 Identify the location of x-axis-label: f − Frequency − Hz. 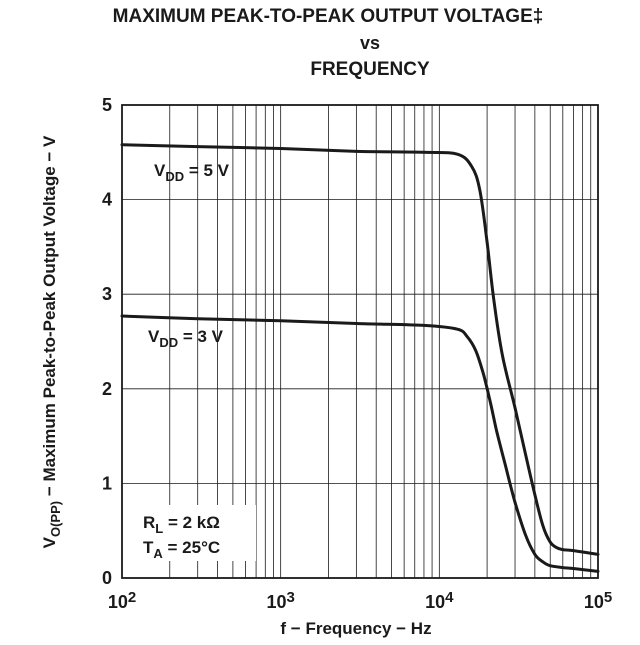
(355, 628).